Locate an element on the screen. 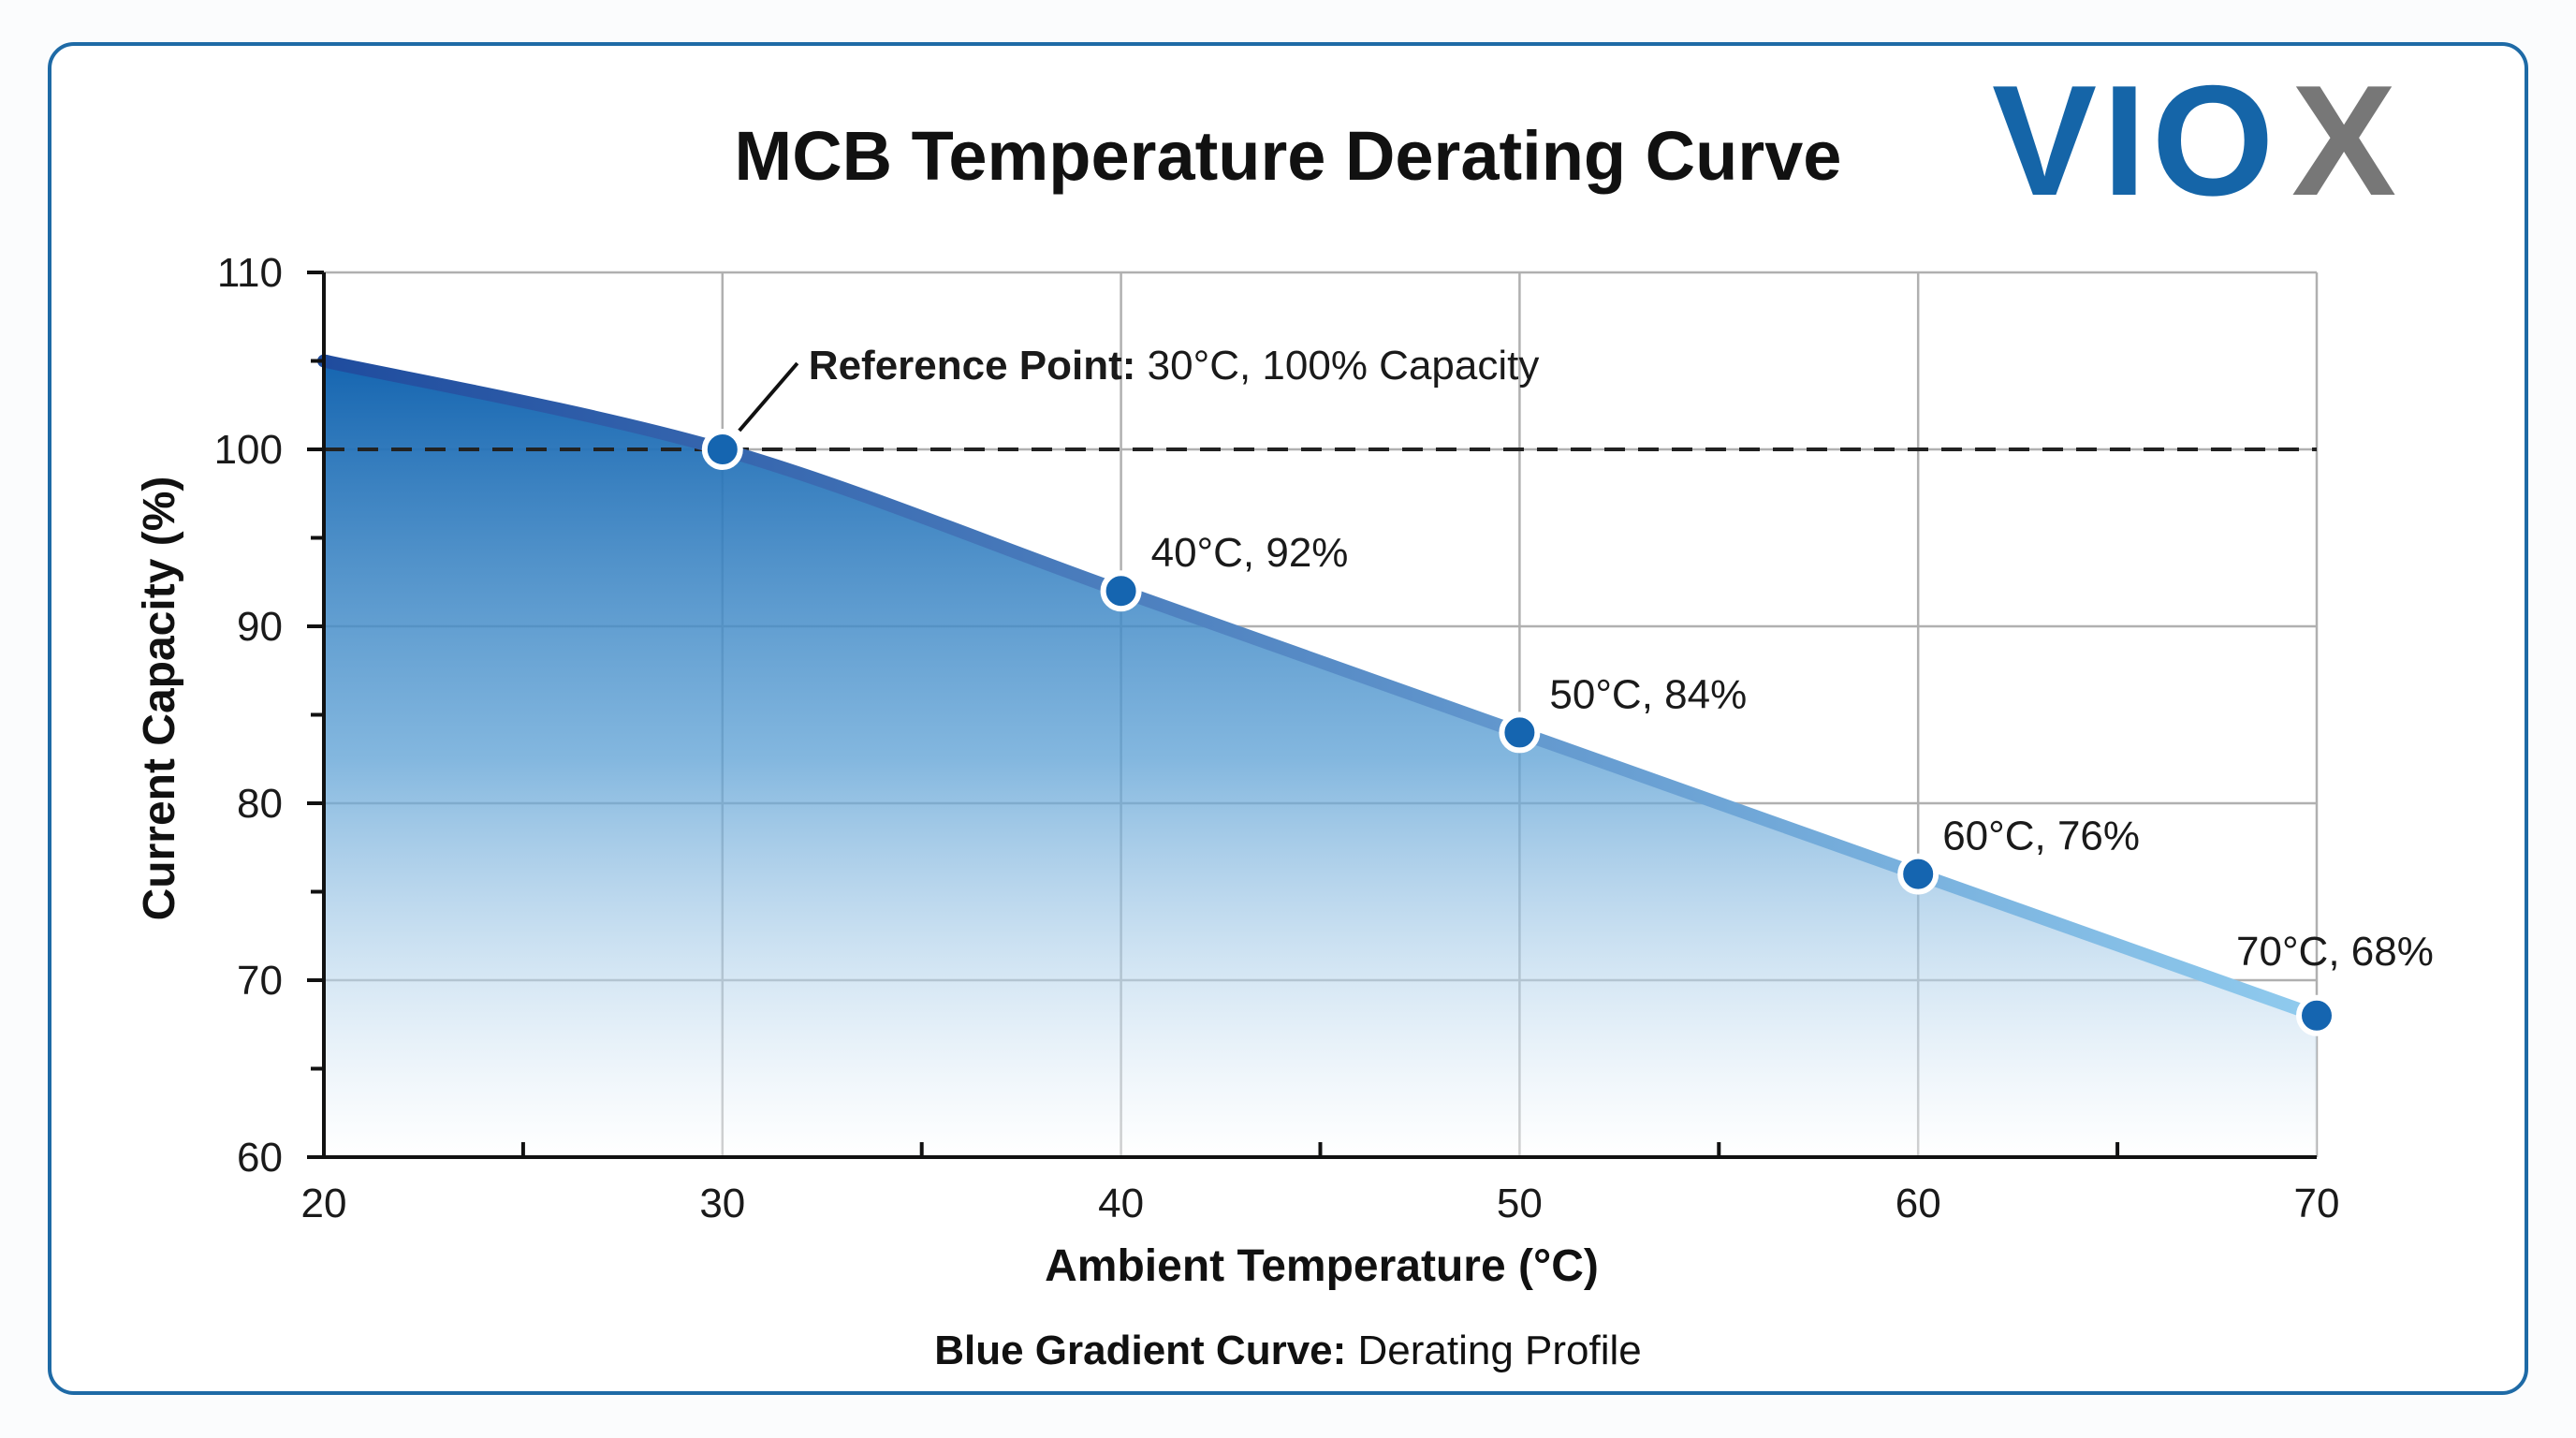 The height and width of the screenshot is (1438, 2576). legend-caption-bold: Blue Gradient Curve: is located at coordinates (1140, 1350).